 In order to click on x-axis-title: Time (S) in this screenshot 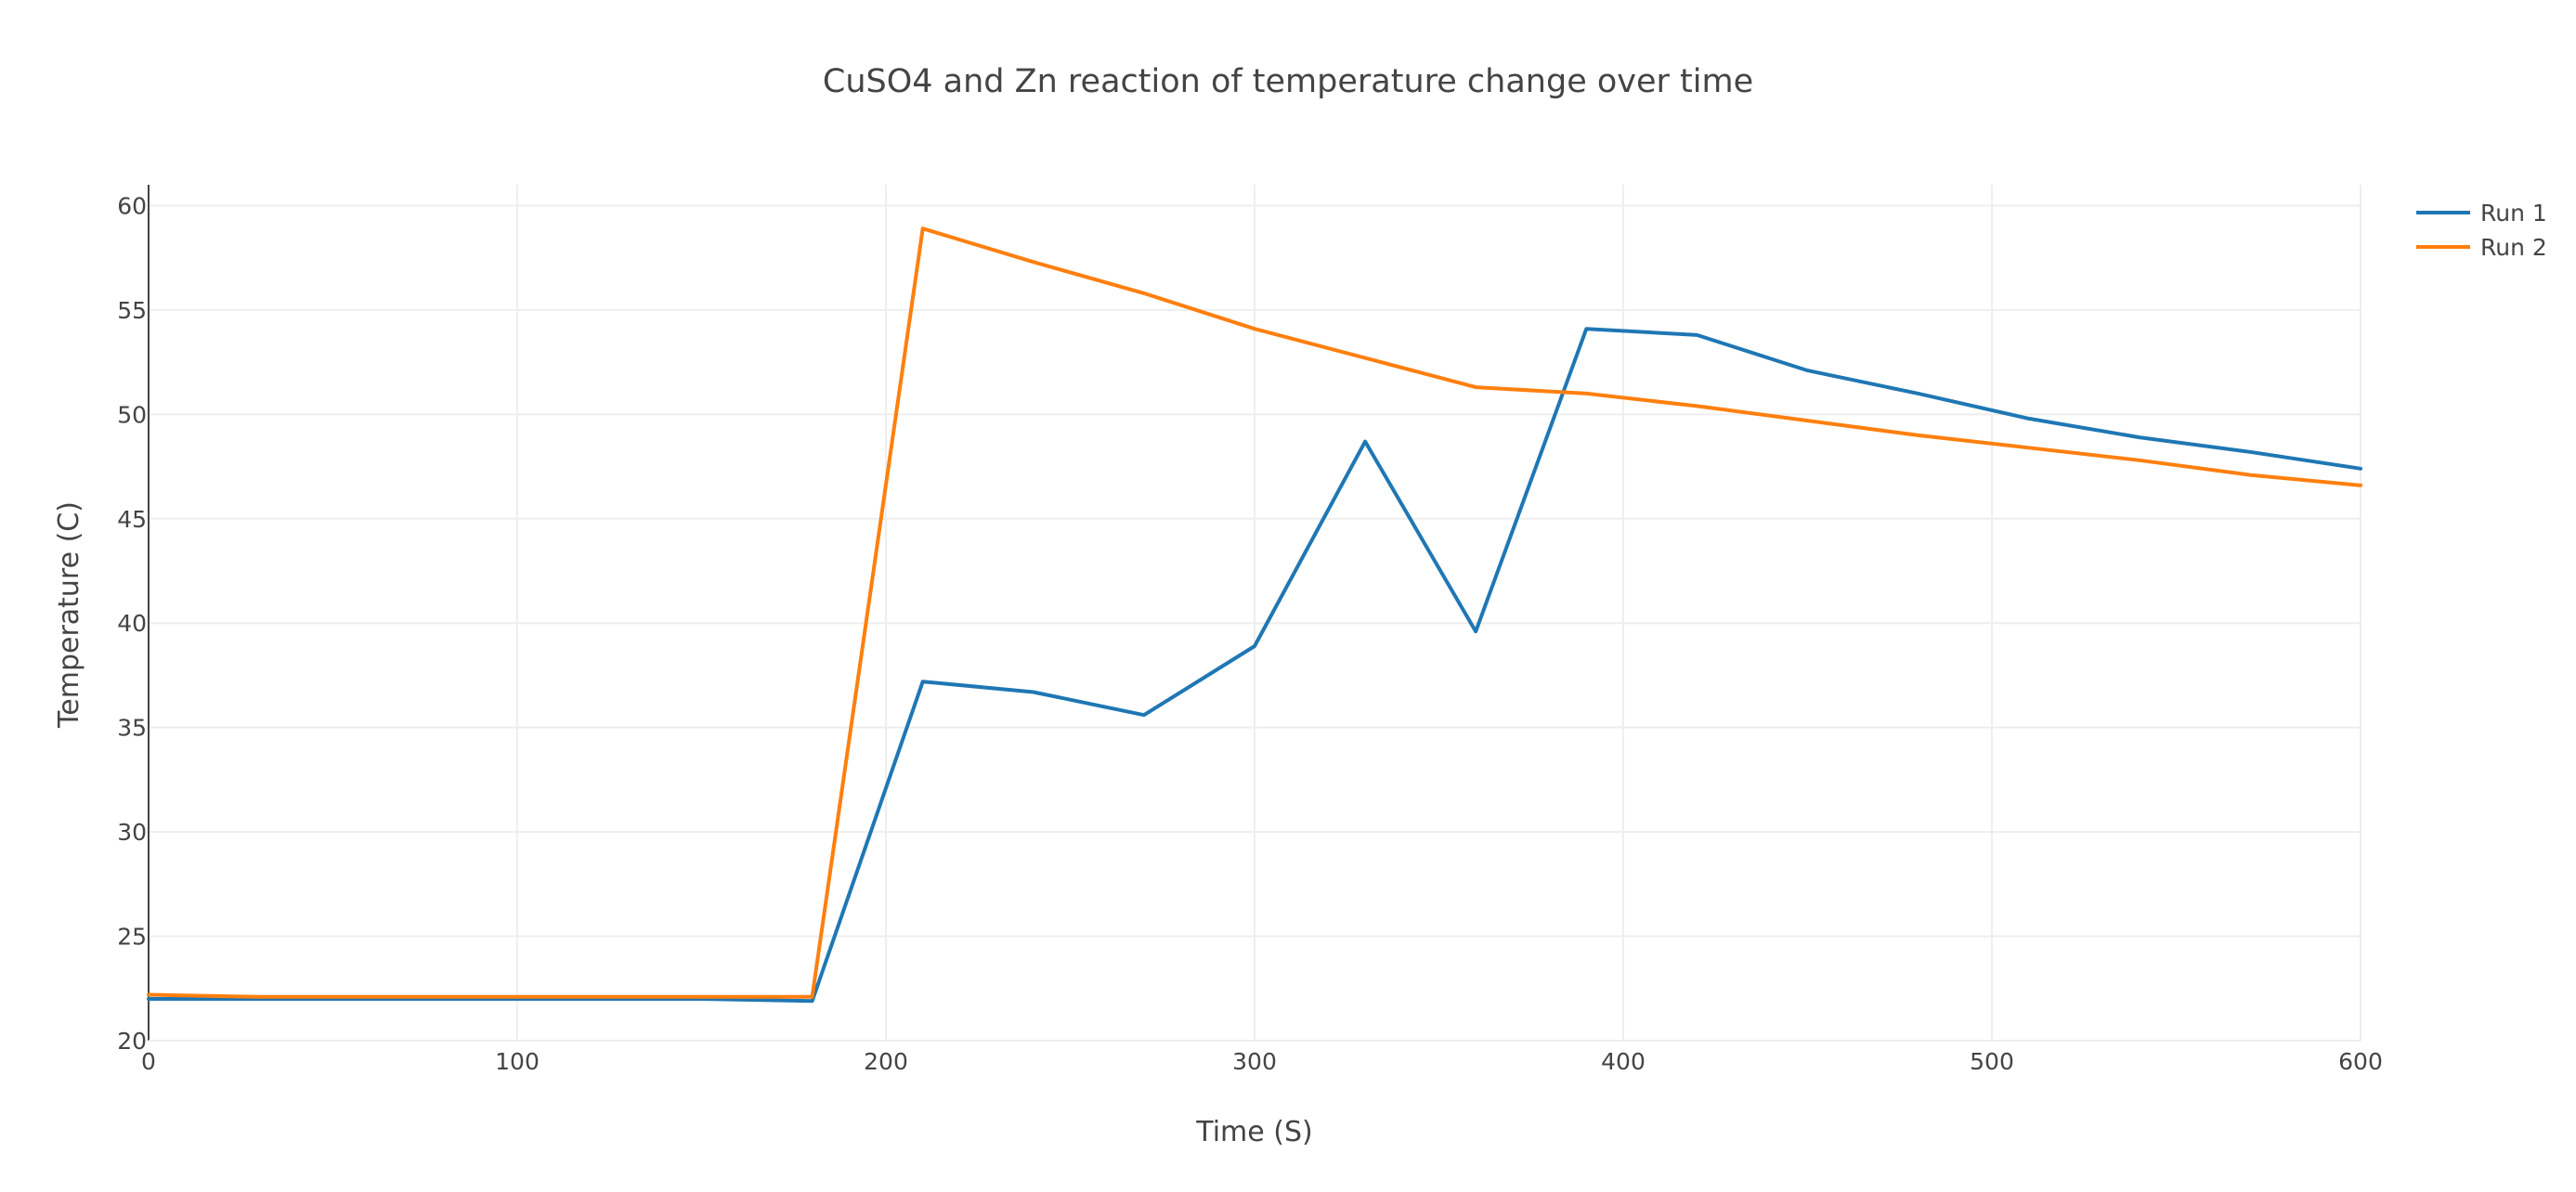, I will do `click(1253, 1132)`.